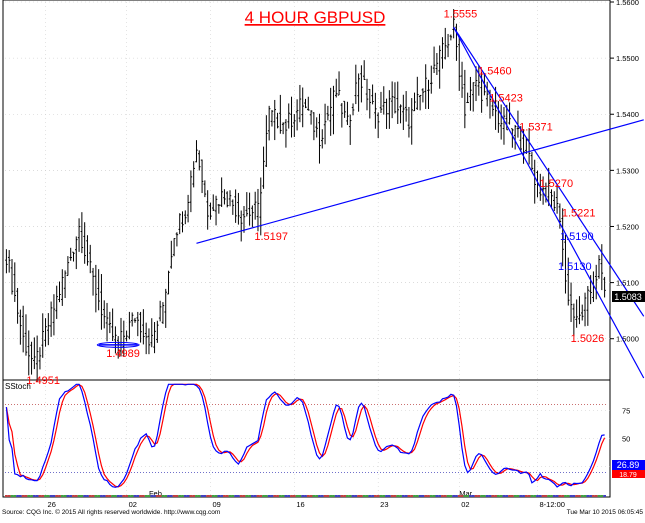  Describe the element at coordinates (118, 344) in the screenshot. I see `support-ellipse` at that location.